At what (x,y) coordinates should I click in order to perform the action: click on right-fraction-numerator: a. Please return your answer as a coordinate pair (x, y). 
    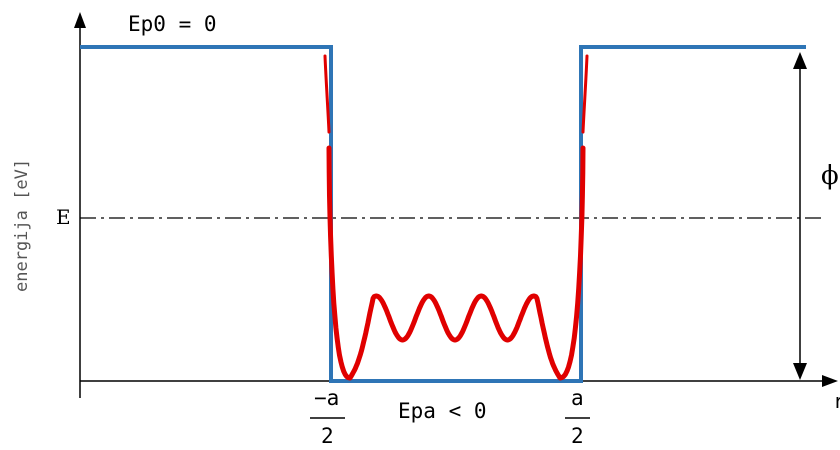
    Looking at the image, I should click on (577, 398).